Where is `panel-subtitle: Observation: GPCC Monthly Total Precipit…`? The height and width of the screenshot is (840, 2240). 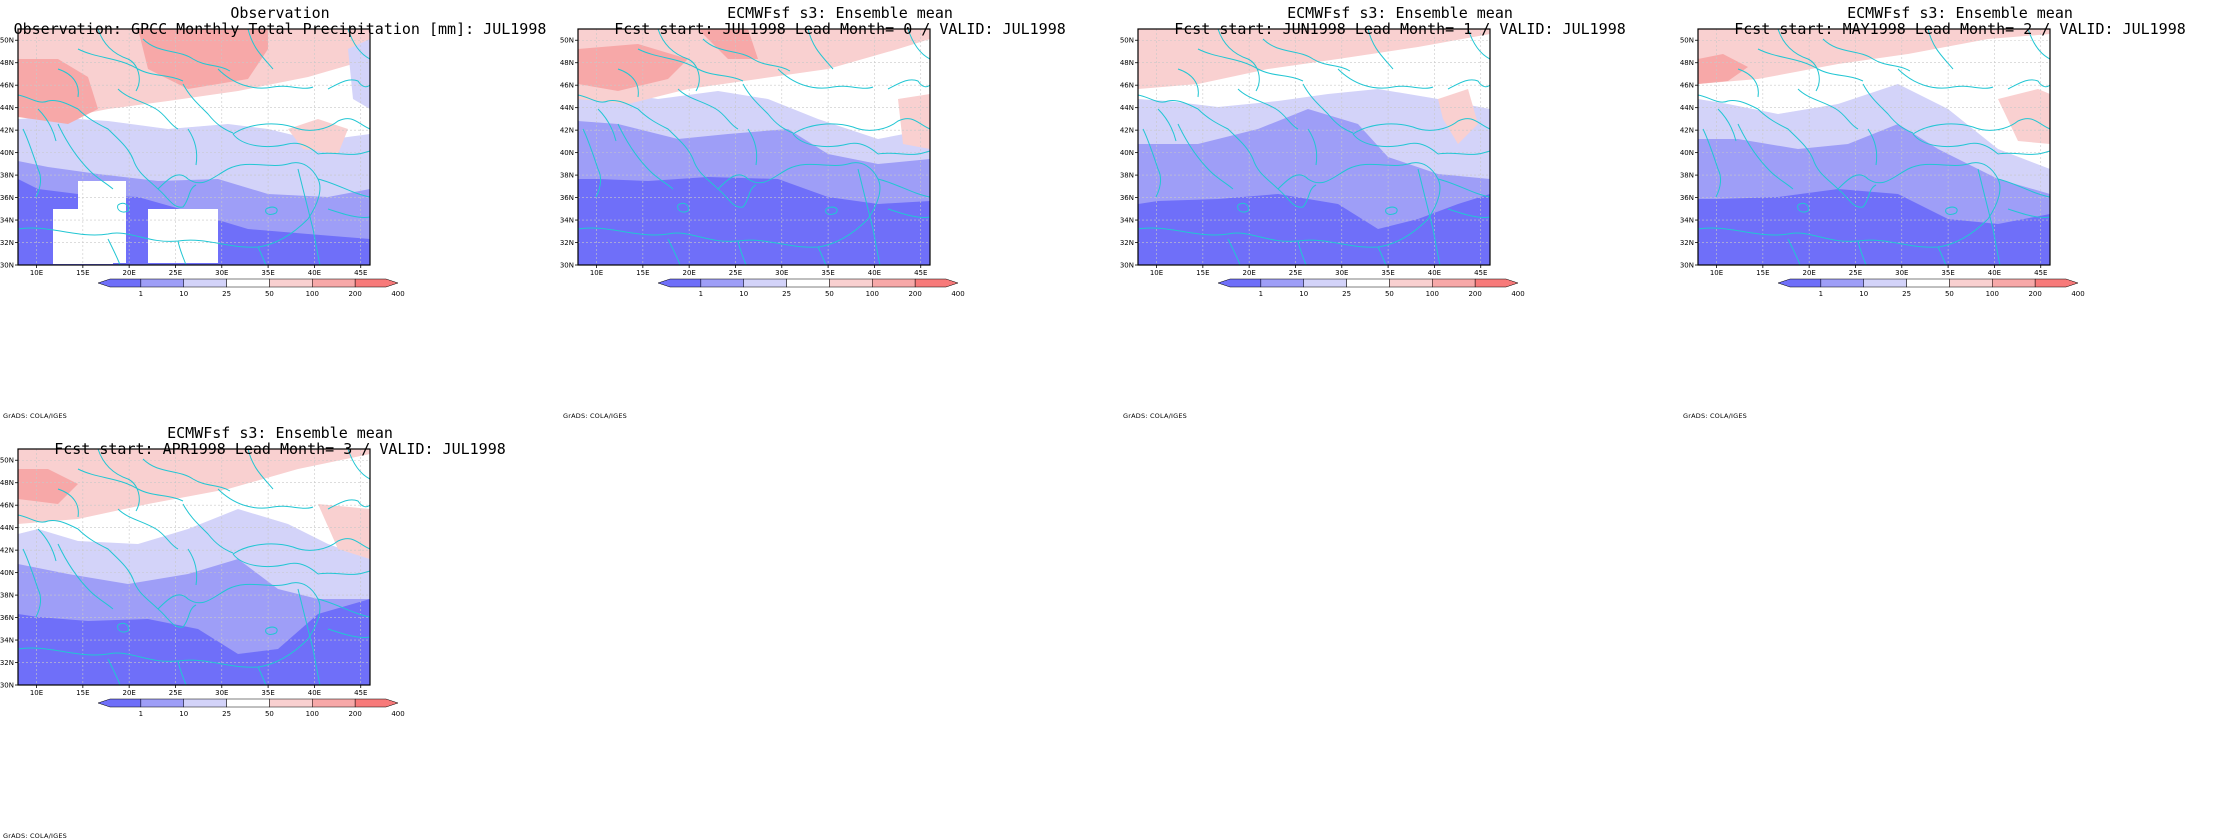 panel-subtitle: Observation: GPCC Monthly Total Precipit… is located at coordinates (280, 29).